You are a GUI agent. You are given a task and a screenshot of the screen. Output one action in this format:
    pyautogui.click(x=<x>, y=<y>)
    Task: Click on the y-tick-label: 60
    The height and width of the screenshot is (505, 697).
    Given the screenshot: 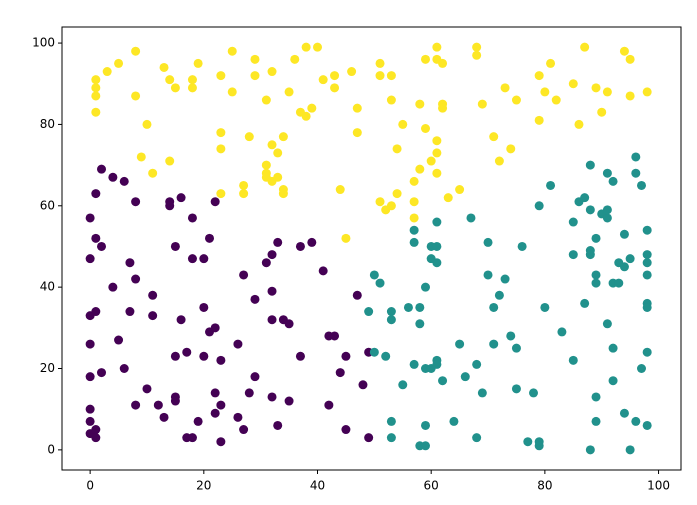 What is the action you would take?
    pyautogui.click(x=47, y=205)
    